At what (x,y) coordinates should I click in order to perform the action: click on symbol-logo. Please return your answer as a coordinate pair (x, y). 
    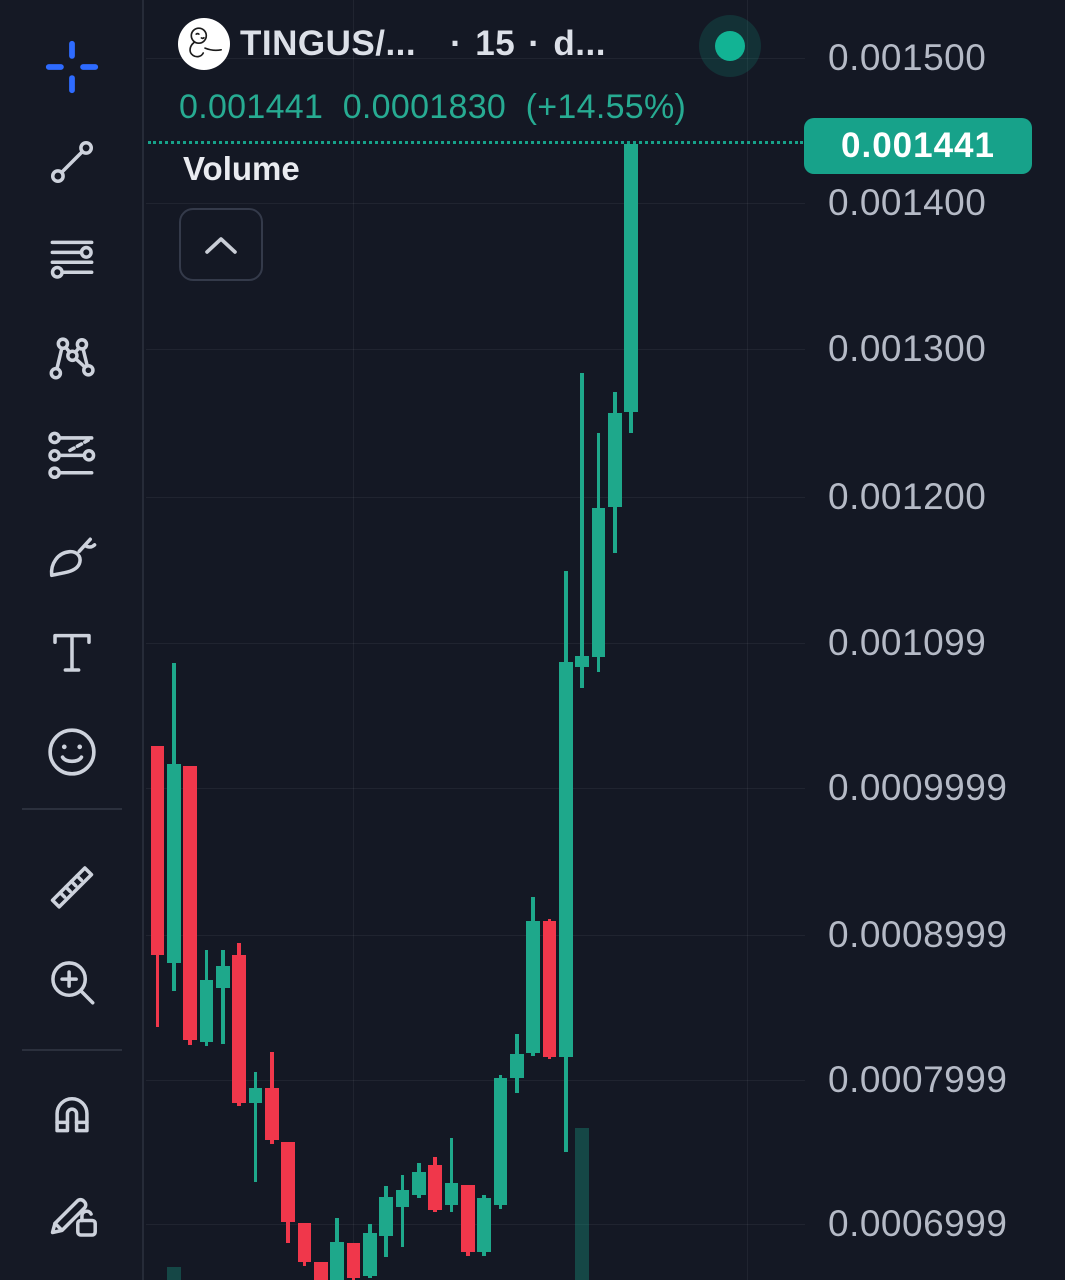
    Looking at the image, I should click on (204, 44).